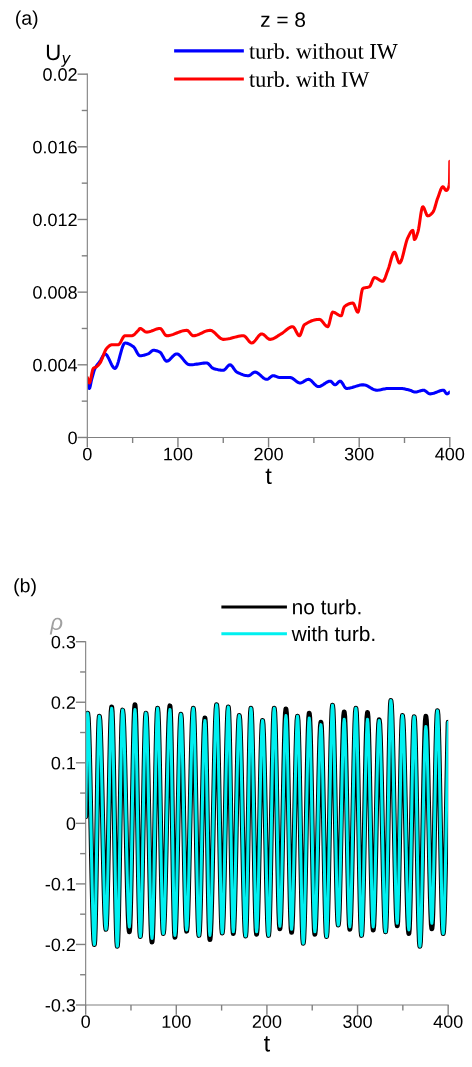  I want to click on y-axis-title: ρ, so click(56, 626).